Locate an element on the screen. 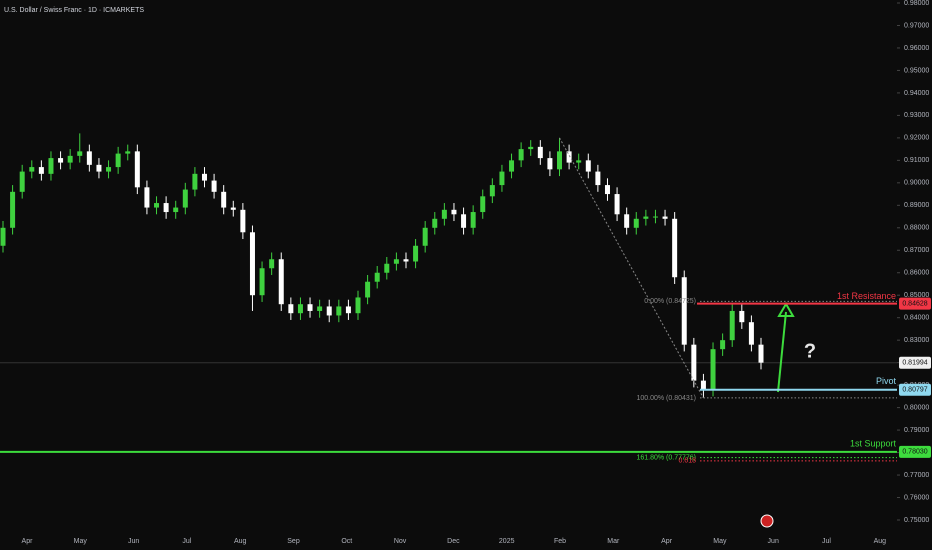  x-tick-label: Oct is located at coordinates (346, 541).